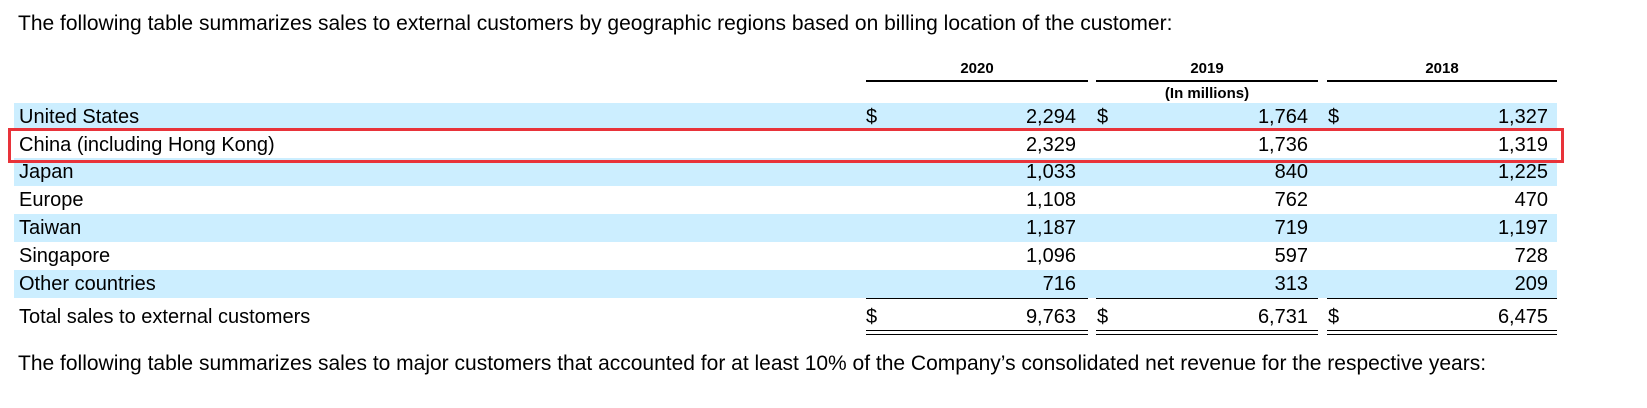  What do you see at coordinates (1531, 284) in the screenshot?
I see `value-2018: 209` at bounding box center [1531, 284].